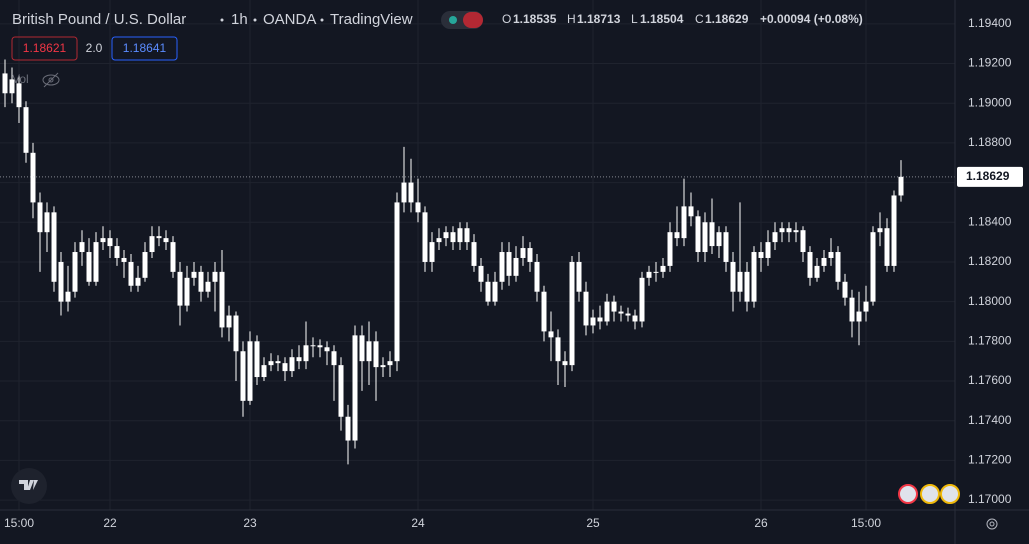  I want to click on y-tick-label: 1.18800, so click(990, 142).